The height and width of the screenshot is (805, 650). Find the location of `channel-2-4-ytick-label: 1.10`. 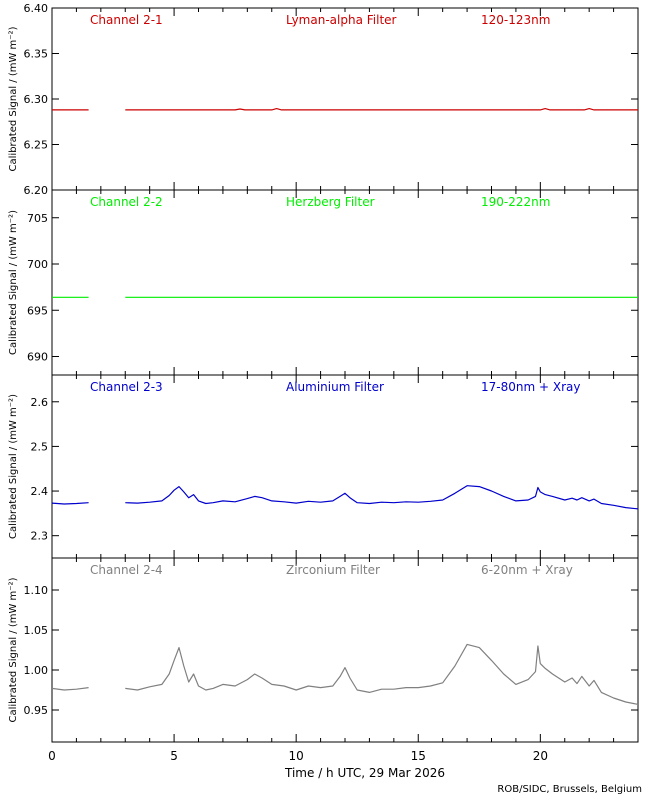

channel-2-4-ytick-label: 1.10 is located at coordinates (36, 590).